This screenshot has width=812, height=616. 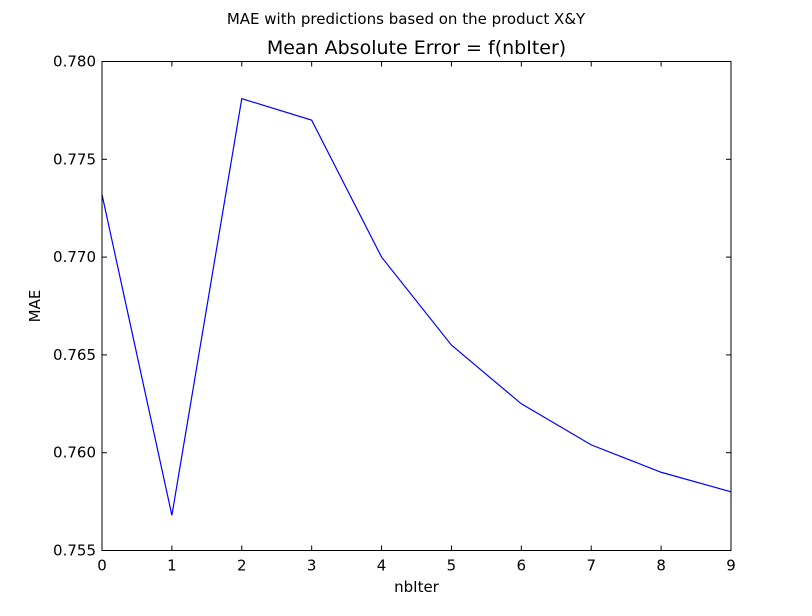 What do you see at coordinates (74, 453) in the screenshot?
I see `y-tick-label: 0.760` at bounding box center [74, 453].